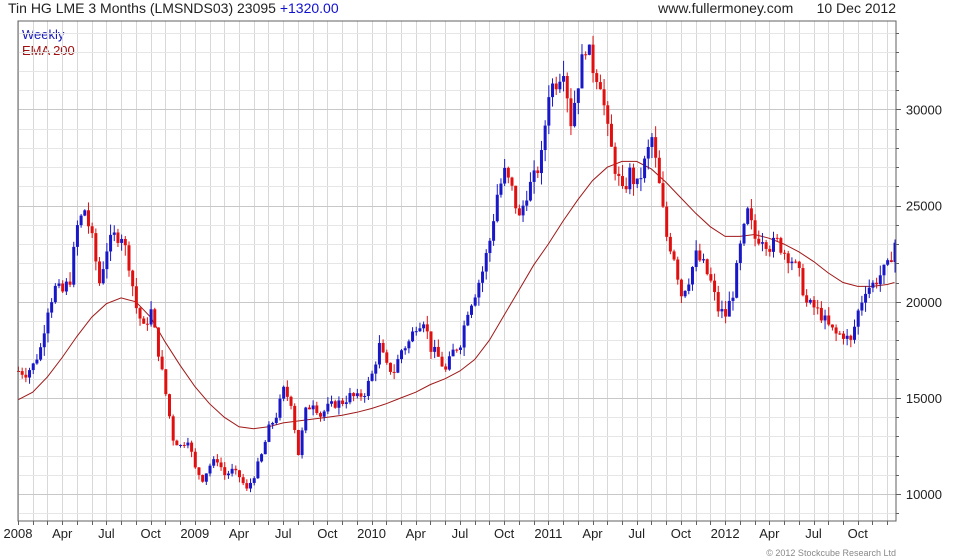  I want to click on x-tick-label: 2012, so click(725, 533).